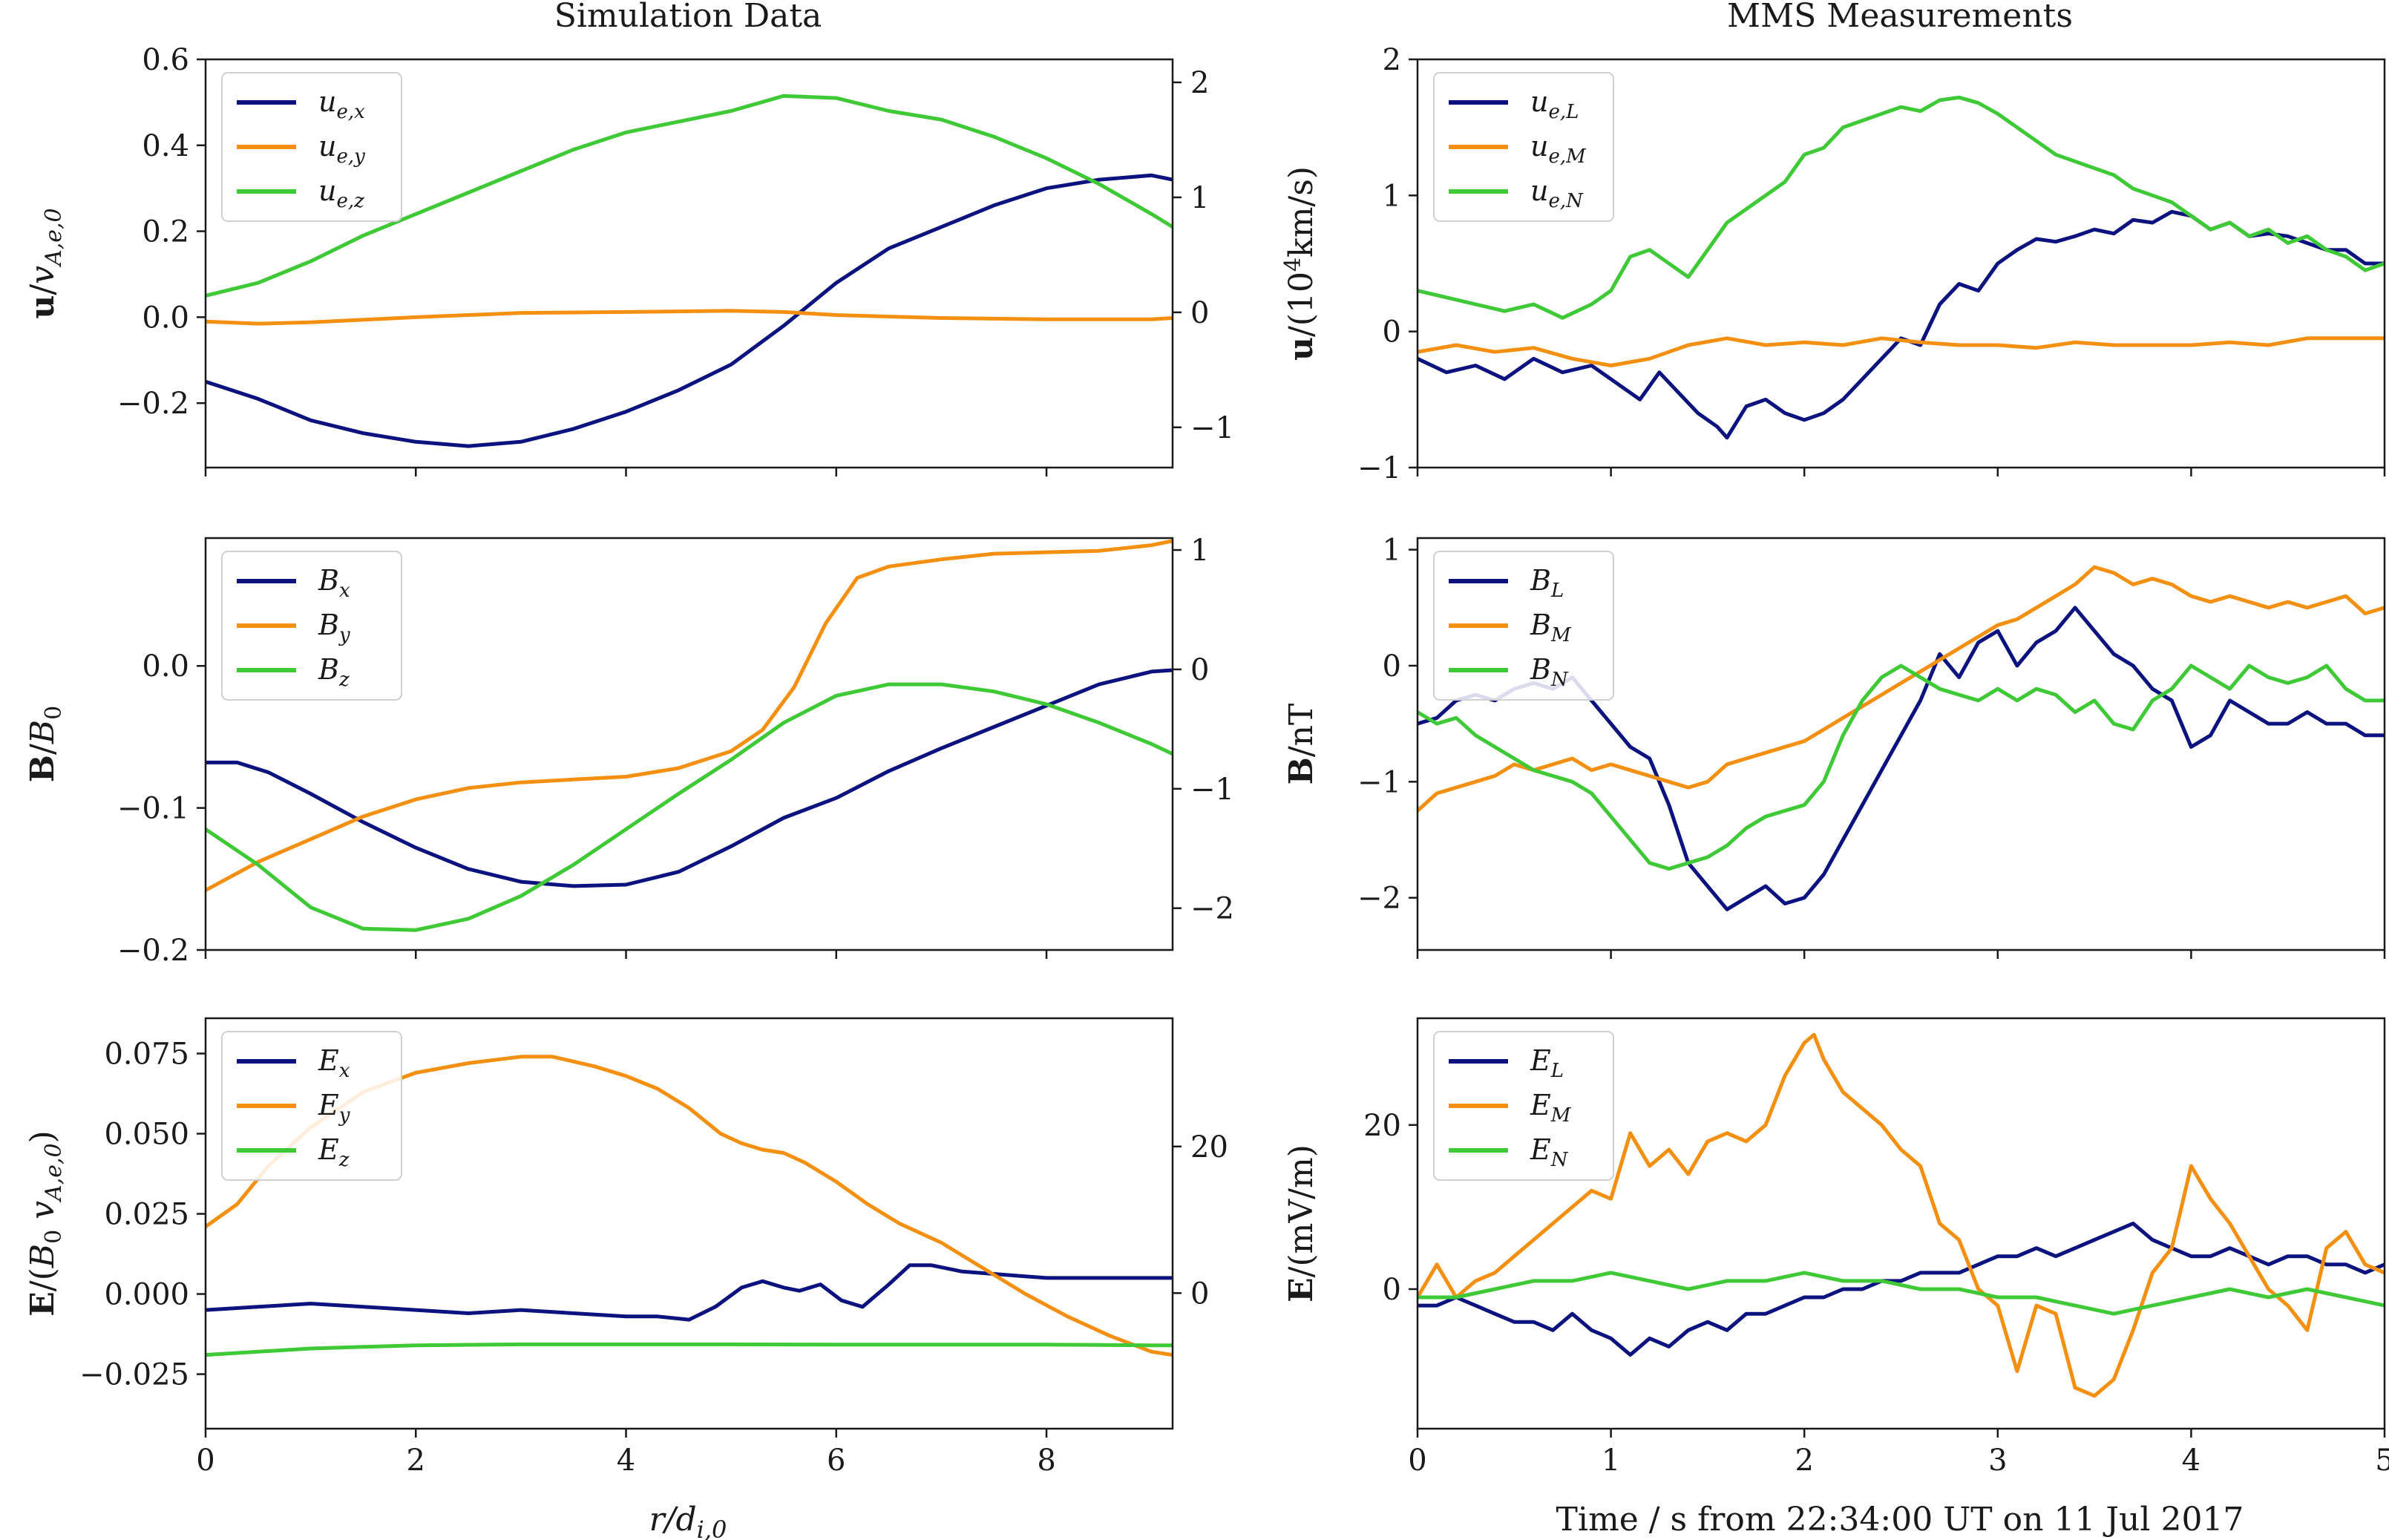 Image resolution: width=2389 pixels, height=1540 pixels. Describe the element at coordinates (166, 318) in the screenshot. I see `y-tick-label-sim-u: 0.0` at that location.